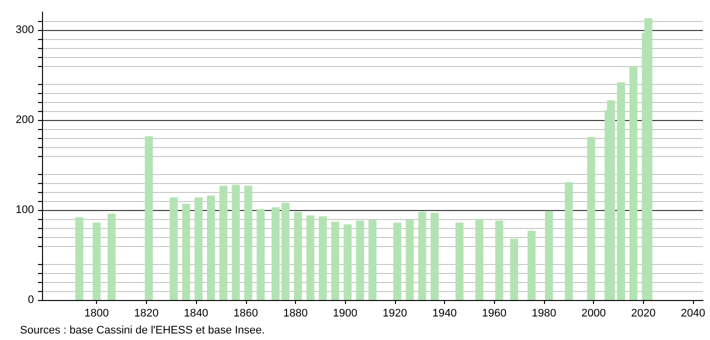 Image resolution: width=710 pixels, height=340 pixels. What do you see at coordinates (693, 314) in the screenshot?
I see `x-tick-label: 2040` at bounding box center [693, 314].